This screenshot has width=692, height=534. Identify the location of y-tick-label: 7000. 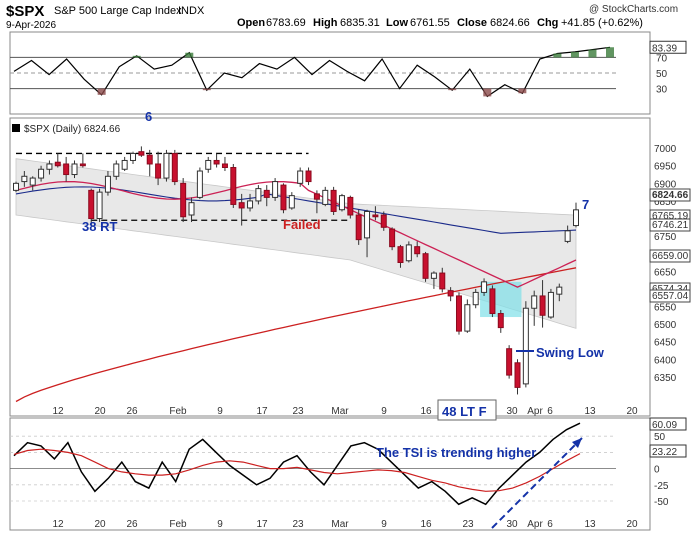
(665, 149).